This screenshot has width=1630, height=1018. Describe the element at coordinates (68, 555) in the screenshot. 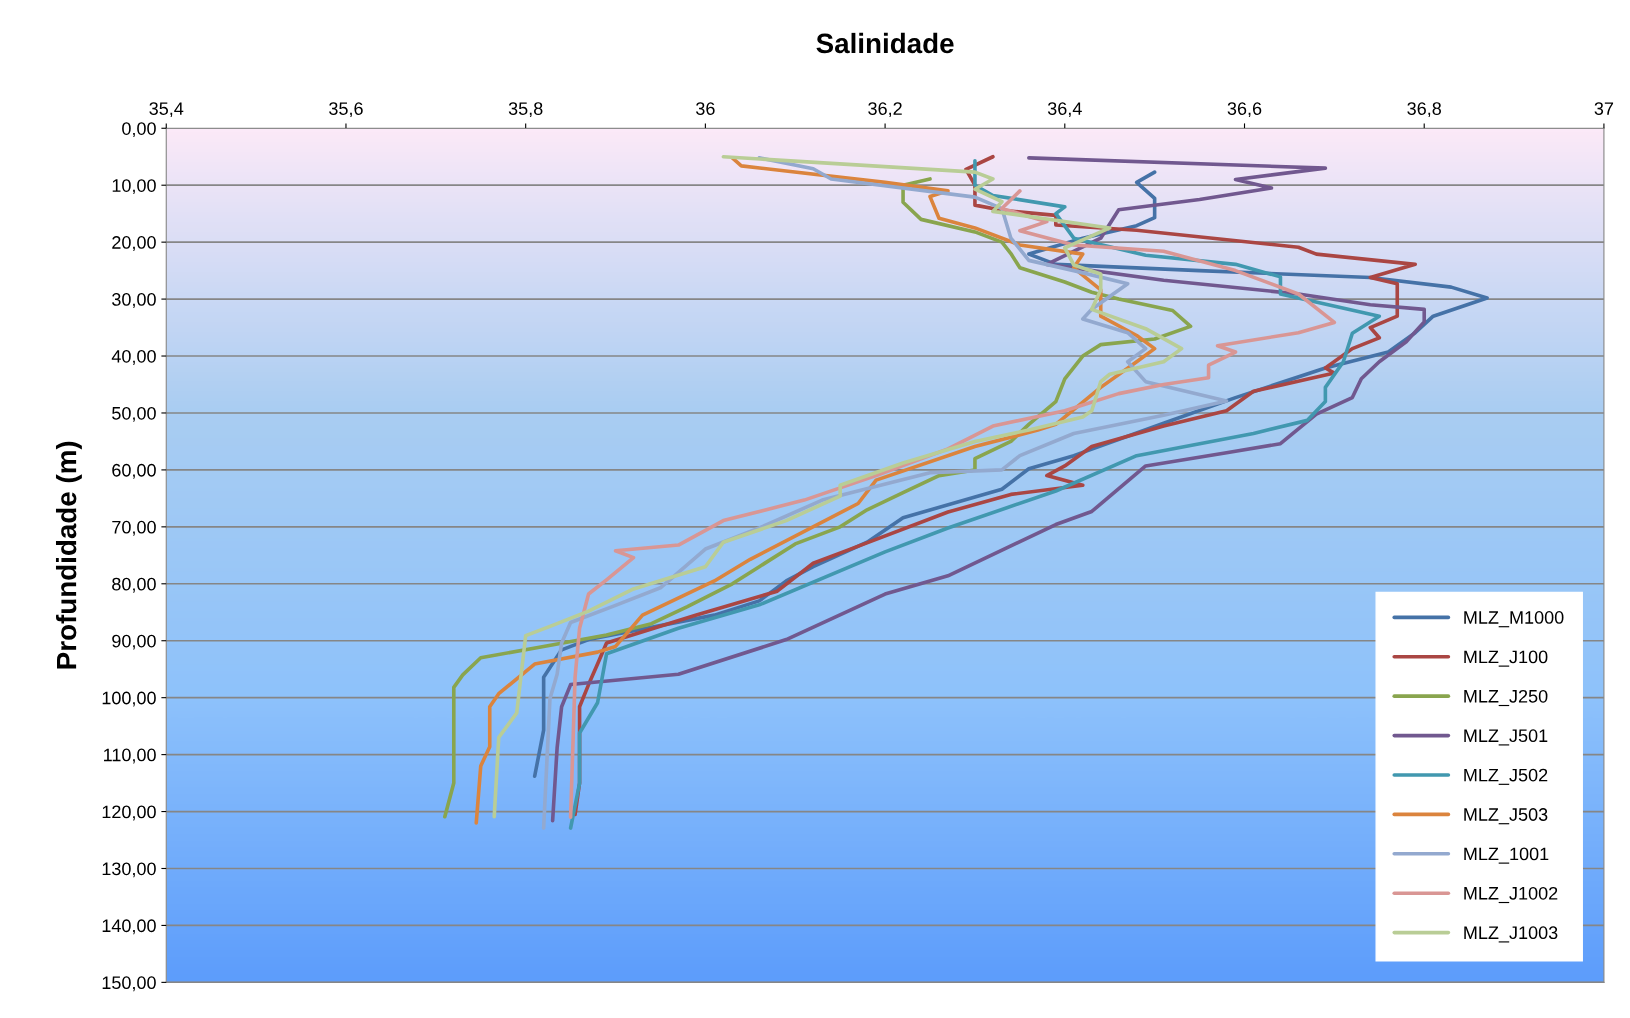

I see `y-axis-title: Profundidade (m)` at that location.